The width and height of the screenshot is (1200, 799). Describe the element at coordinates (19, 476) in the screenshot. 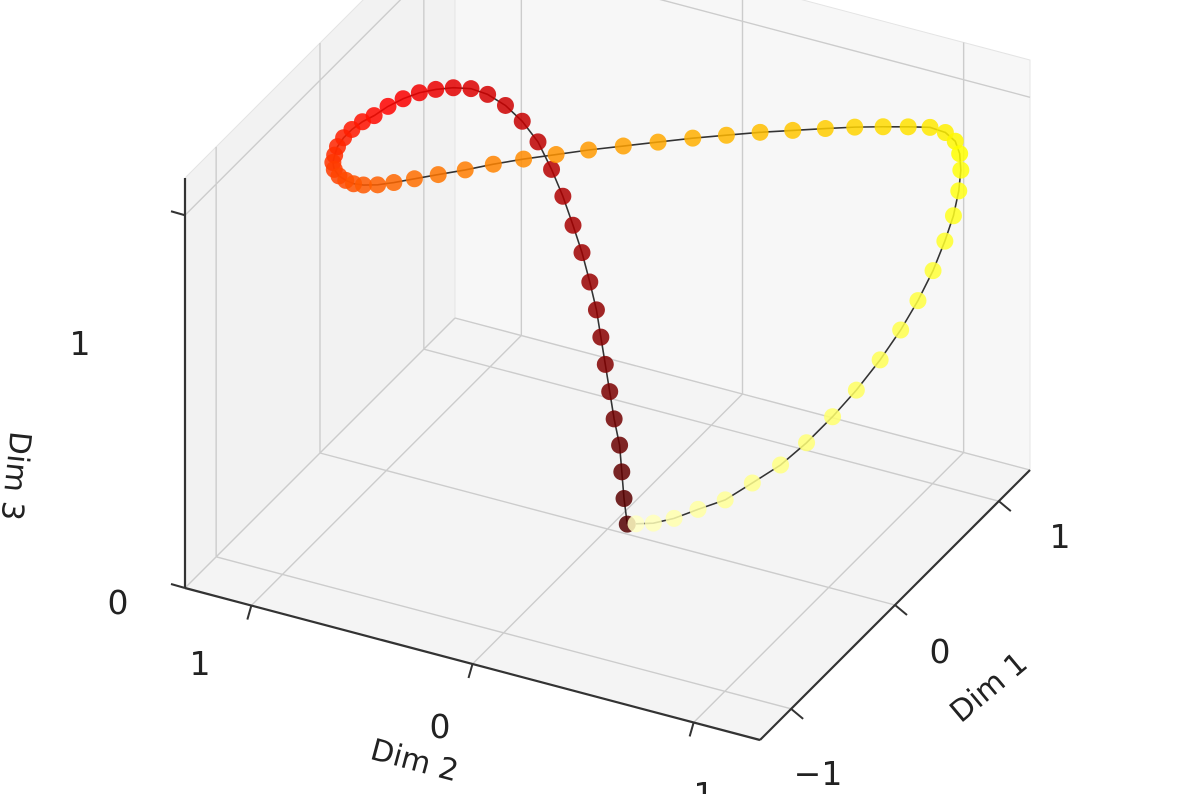

I see `z-axis-label: Dim 3` at that location.